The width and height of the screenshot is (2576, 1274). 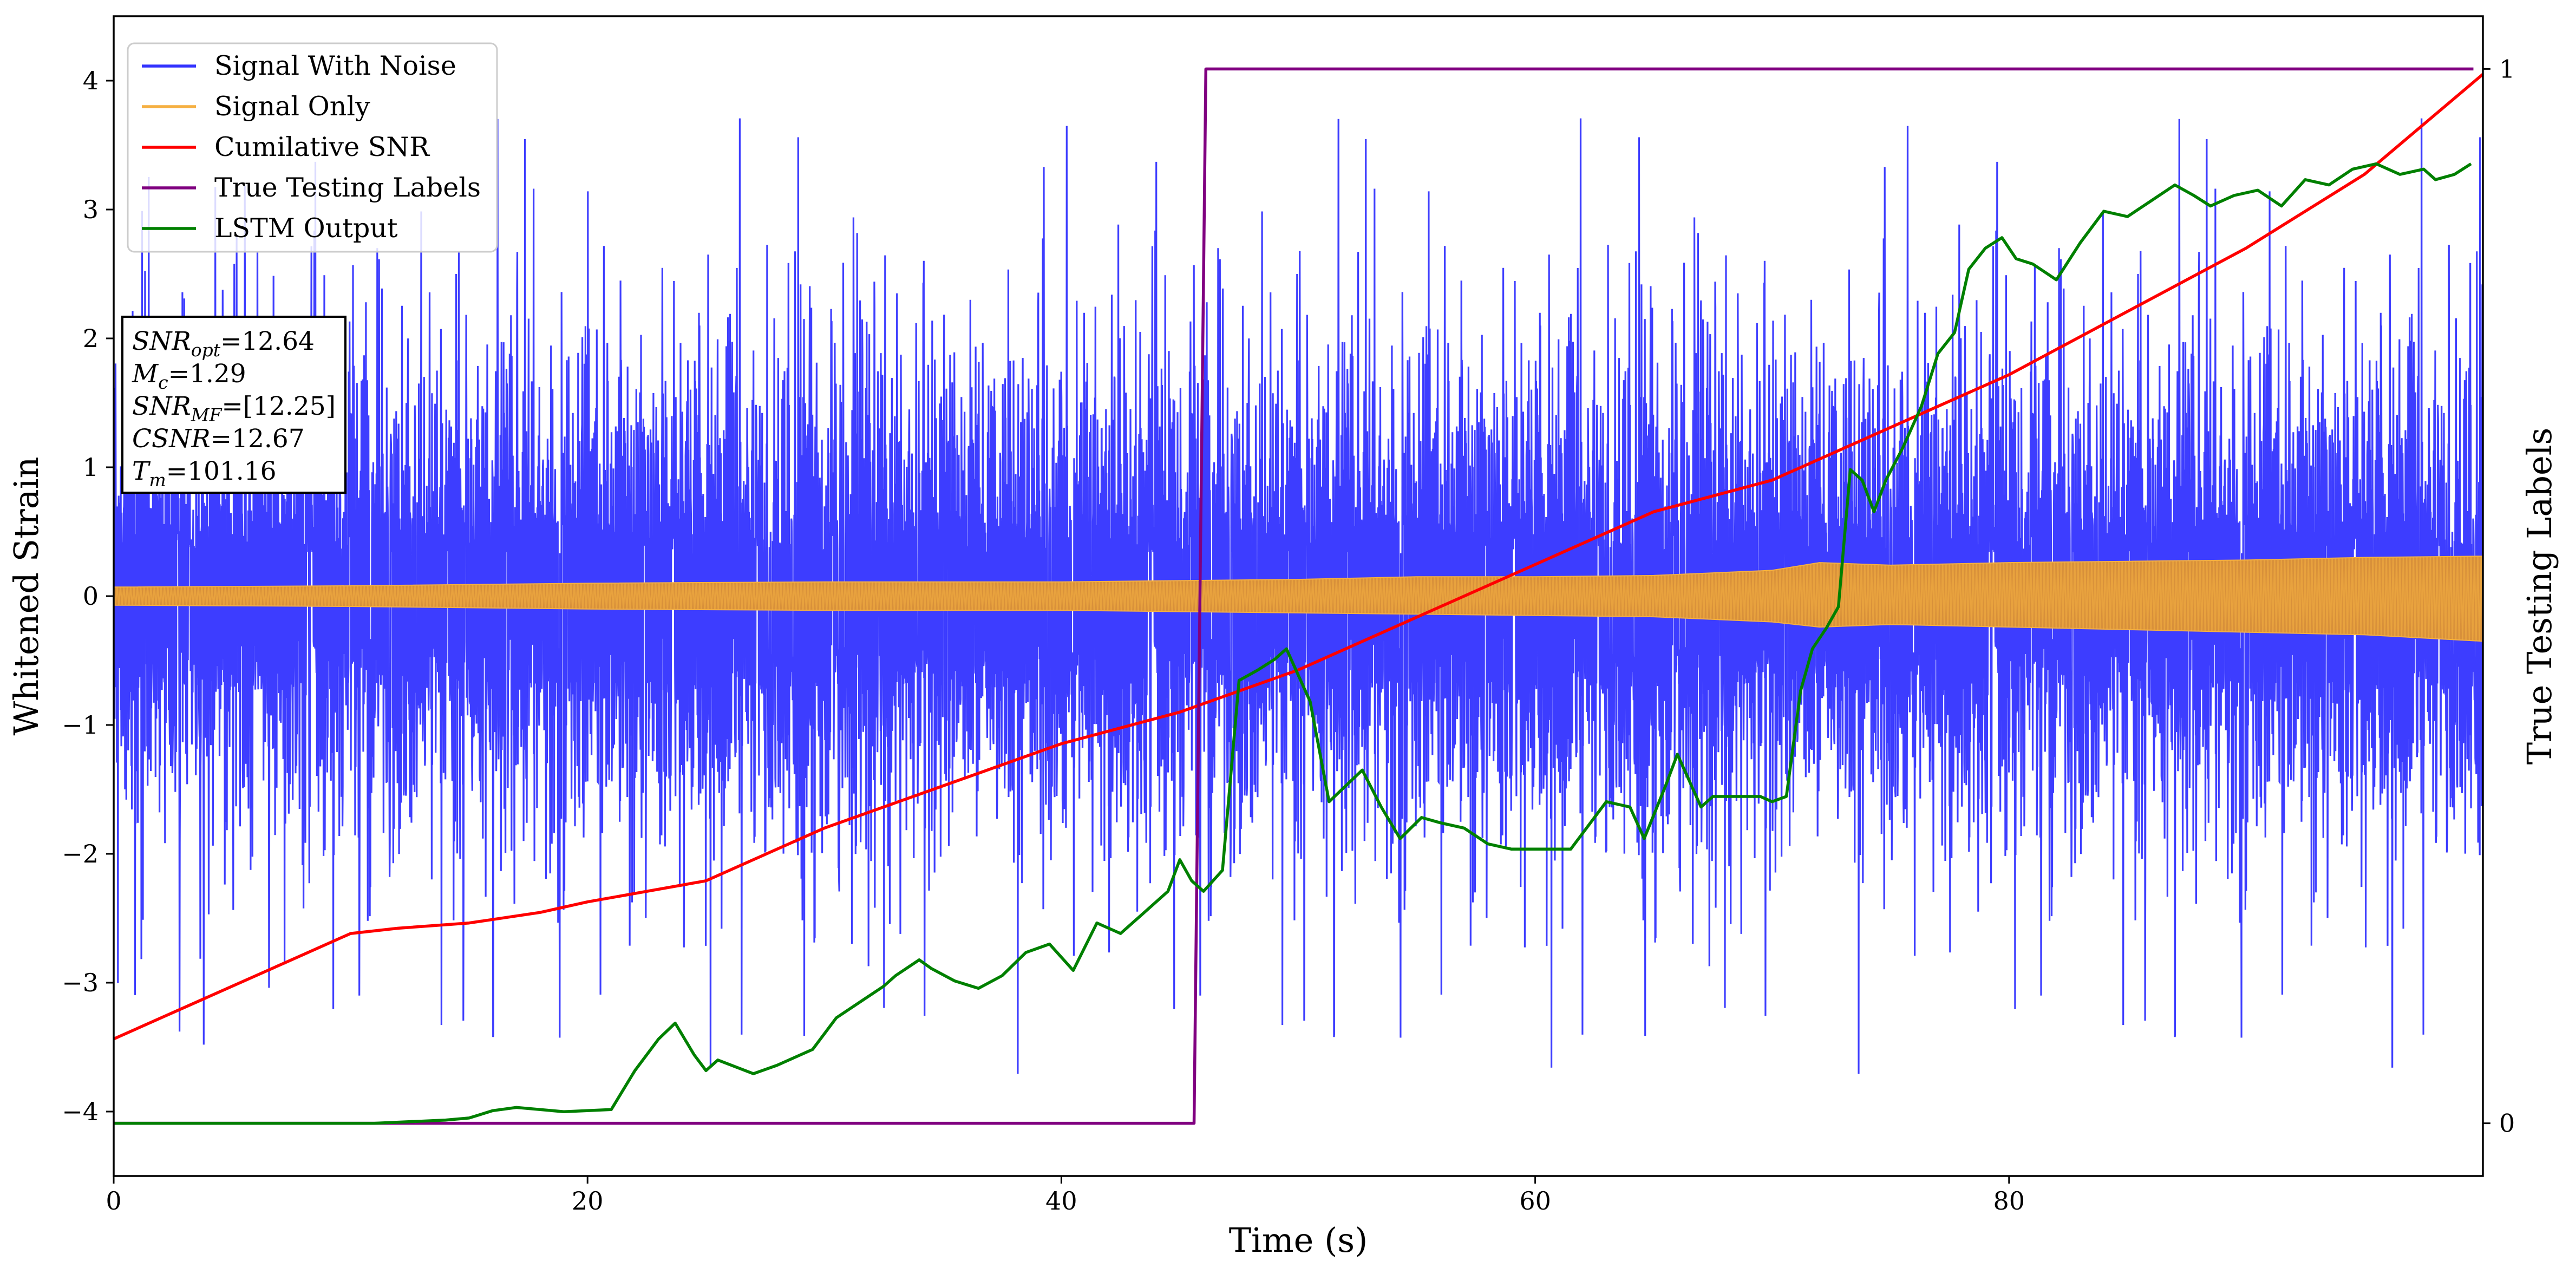 What do you see at coordinates (91, 80) in the screenshot?
I see `y-tick-label: 4` at bounding box center [91, 80].